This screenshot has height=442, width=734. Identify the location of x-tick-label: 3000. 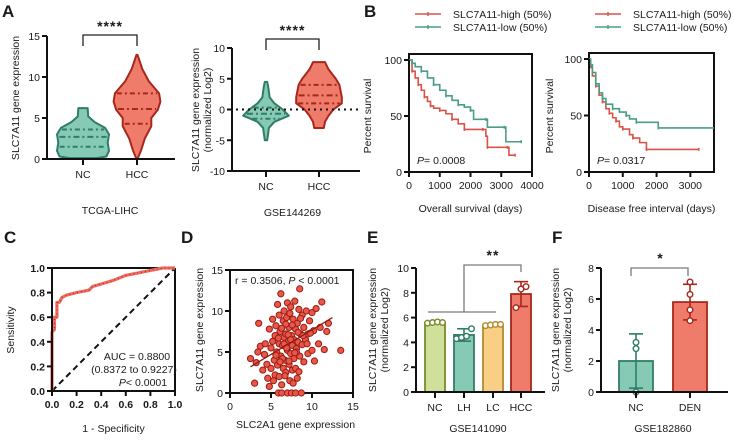
(502, 186).